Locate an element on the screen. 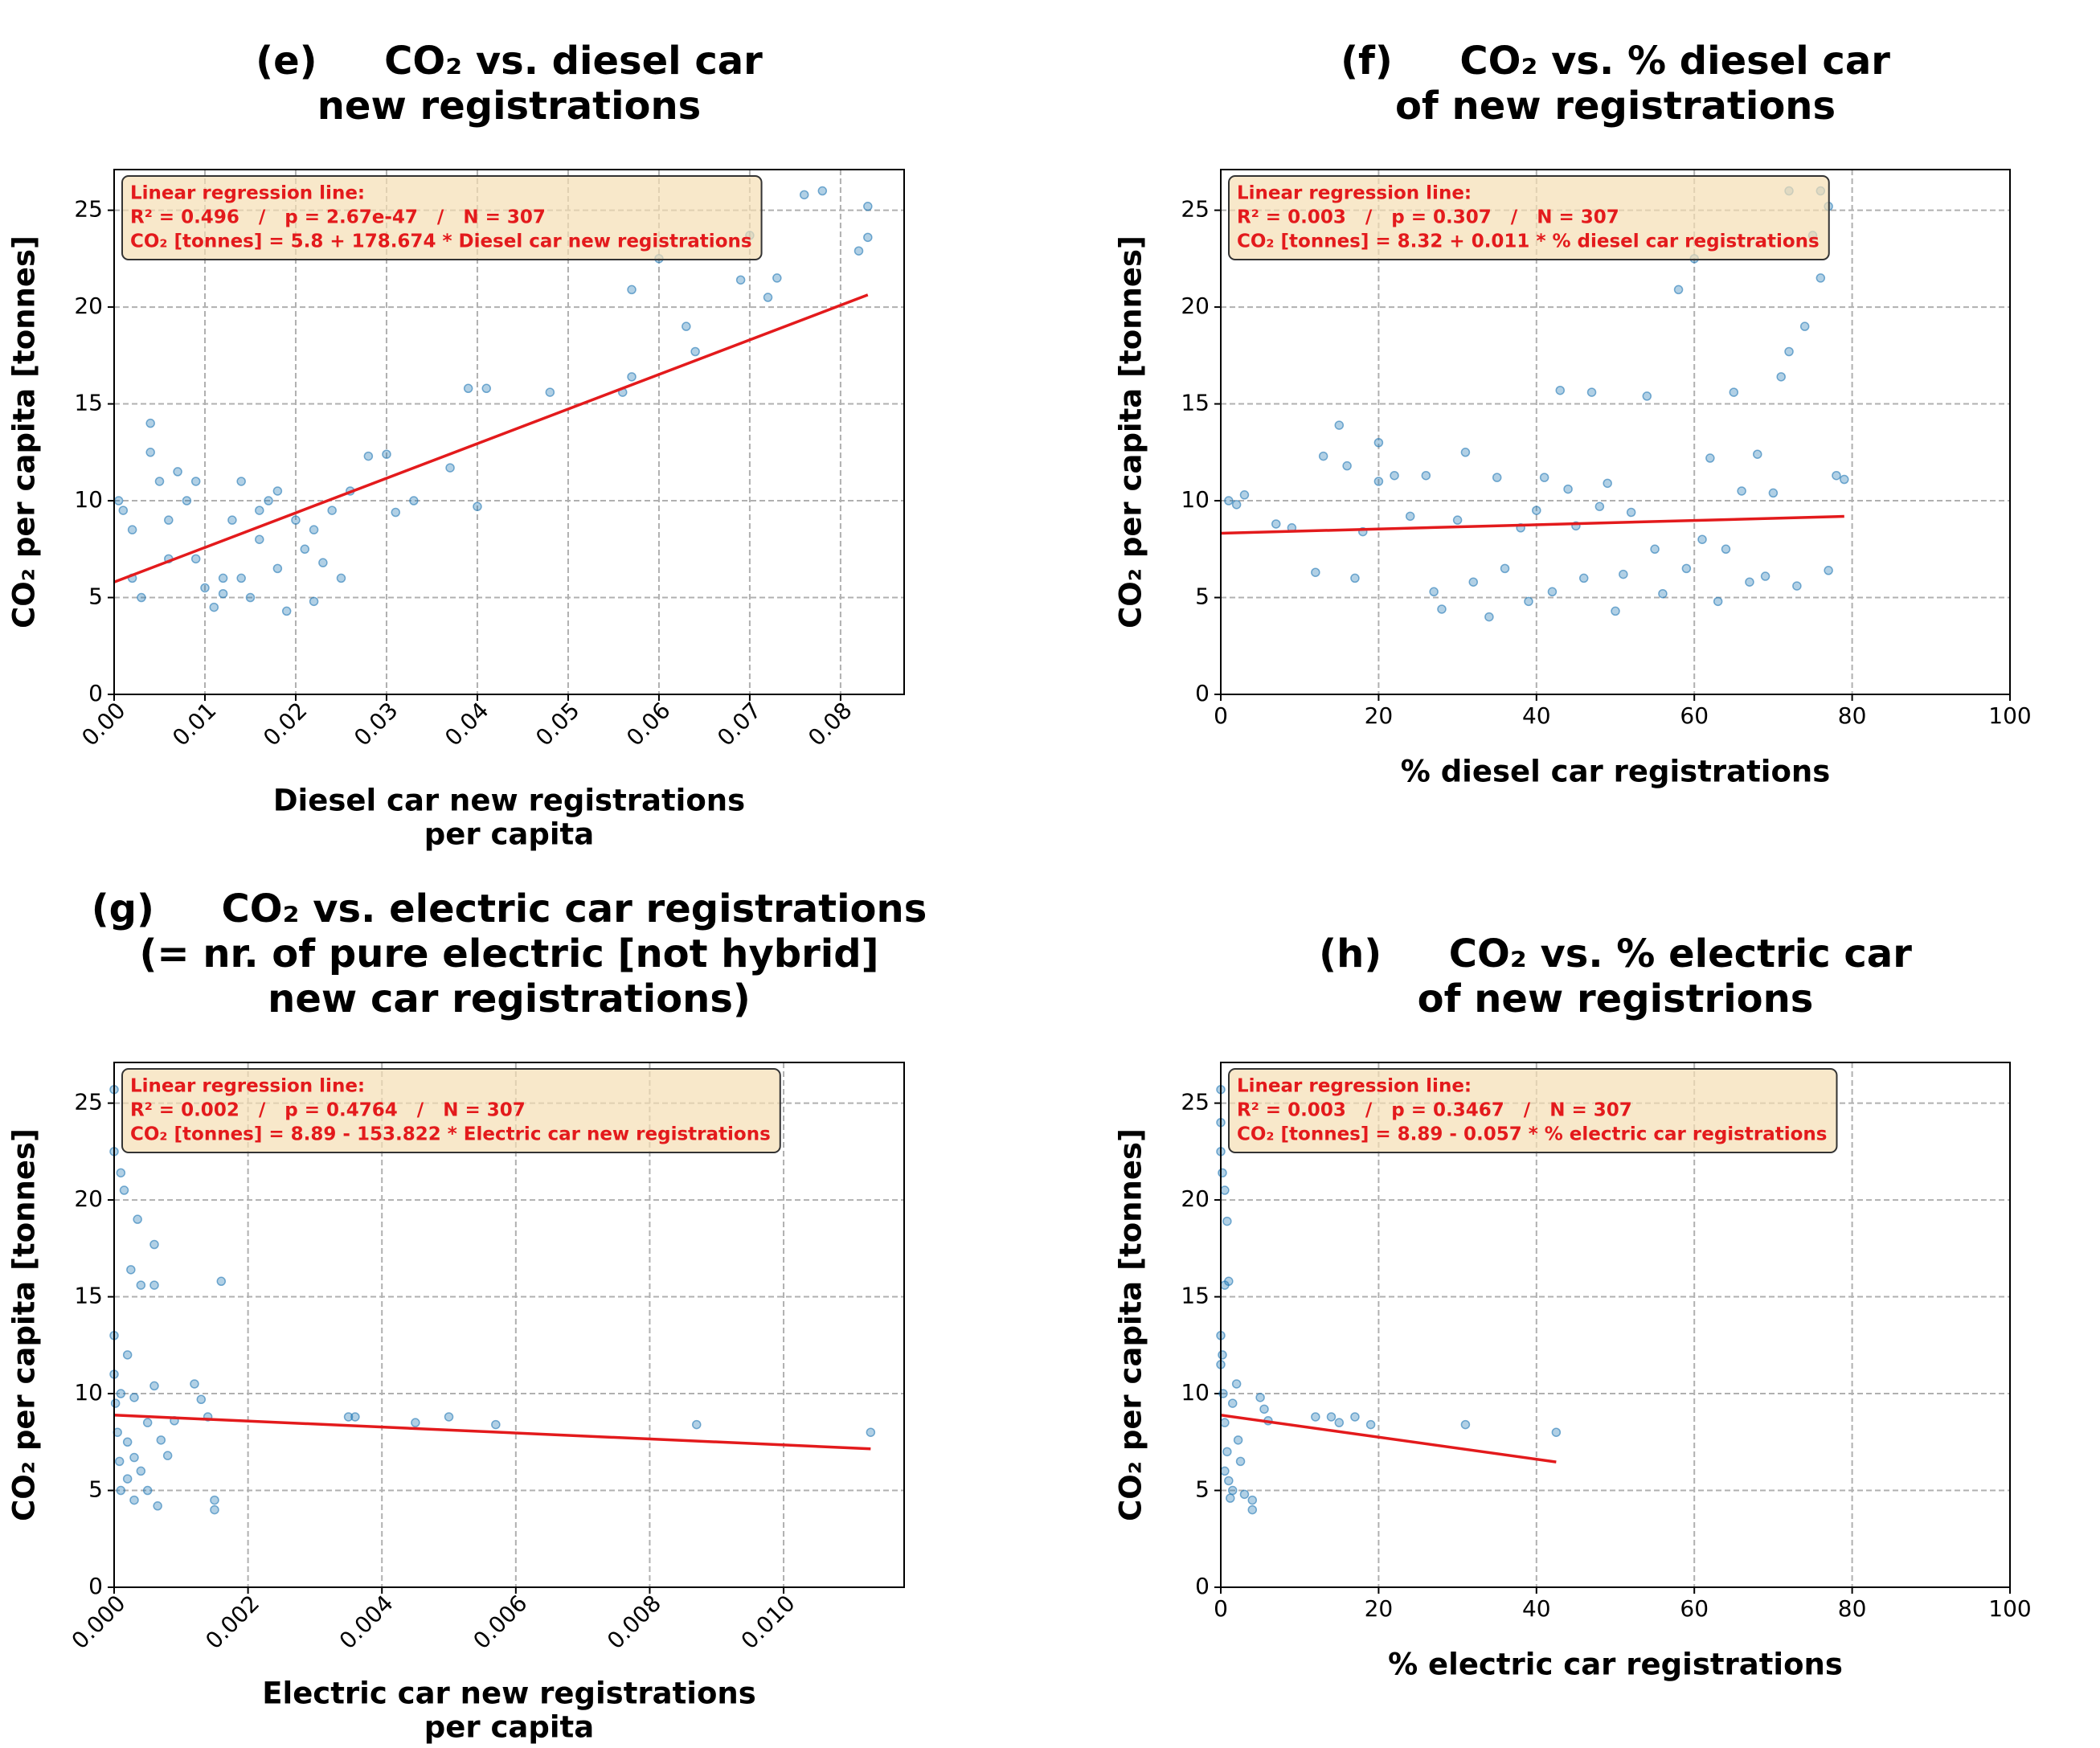 This screenshot has height=1748, width=2100. annotation-box is located at coordinates (451, 1110).